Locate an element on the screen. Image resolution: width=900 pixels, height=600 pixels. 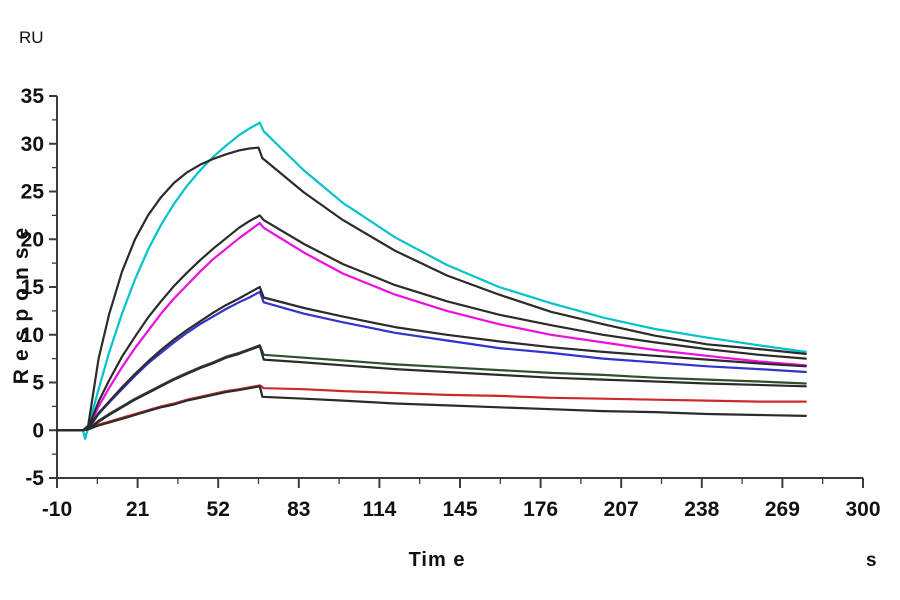
y-tick-label: 35 is located at coordinates (33, 96).